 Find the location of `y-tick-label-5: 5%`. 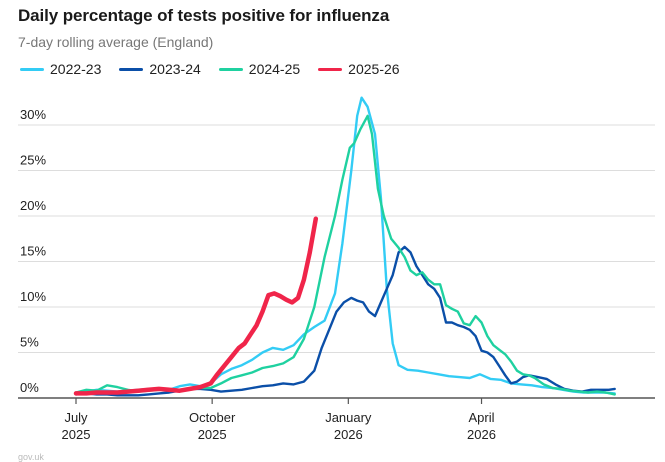

y-tick-label-5: 5% is located at coordinates (29, 342).